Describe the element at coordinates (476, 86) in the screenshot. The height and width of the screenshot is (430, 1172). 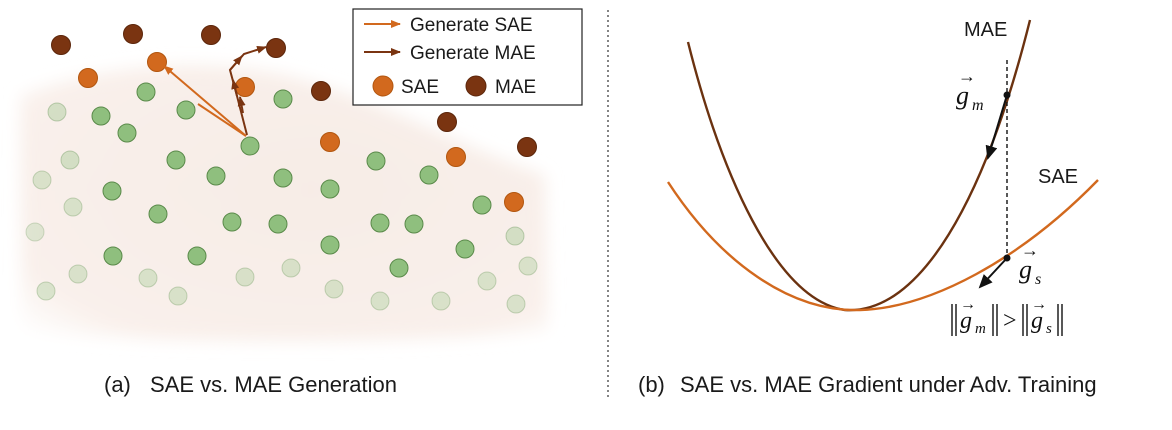
I see `legend-mae-dot` at that location.